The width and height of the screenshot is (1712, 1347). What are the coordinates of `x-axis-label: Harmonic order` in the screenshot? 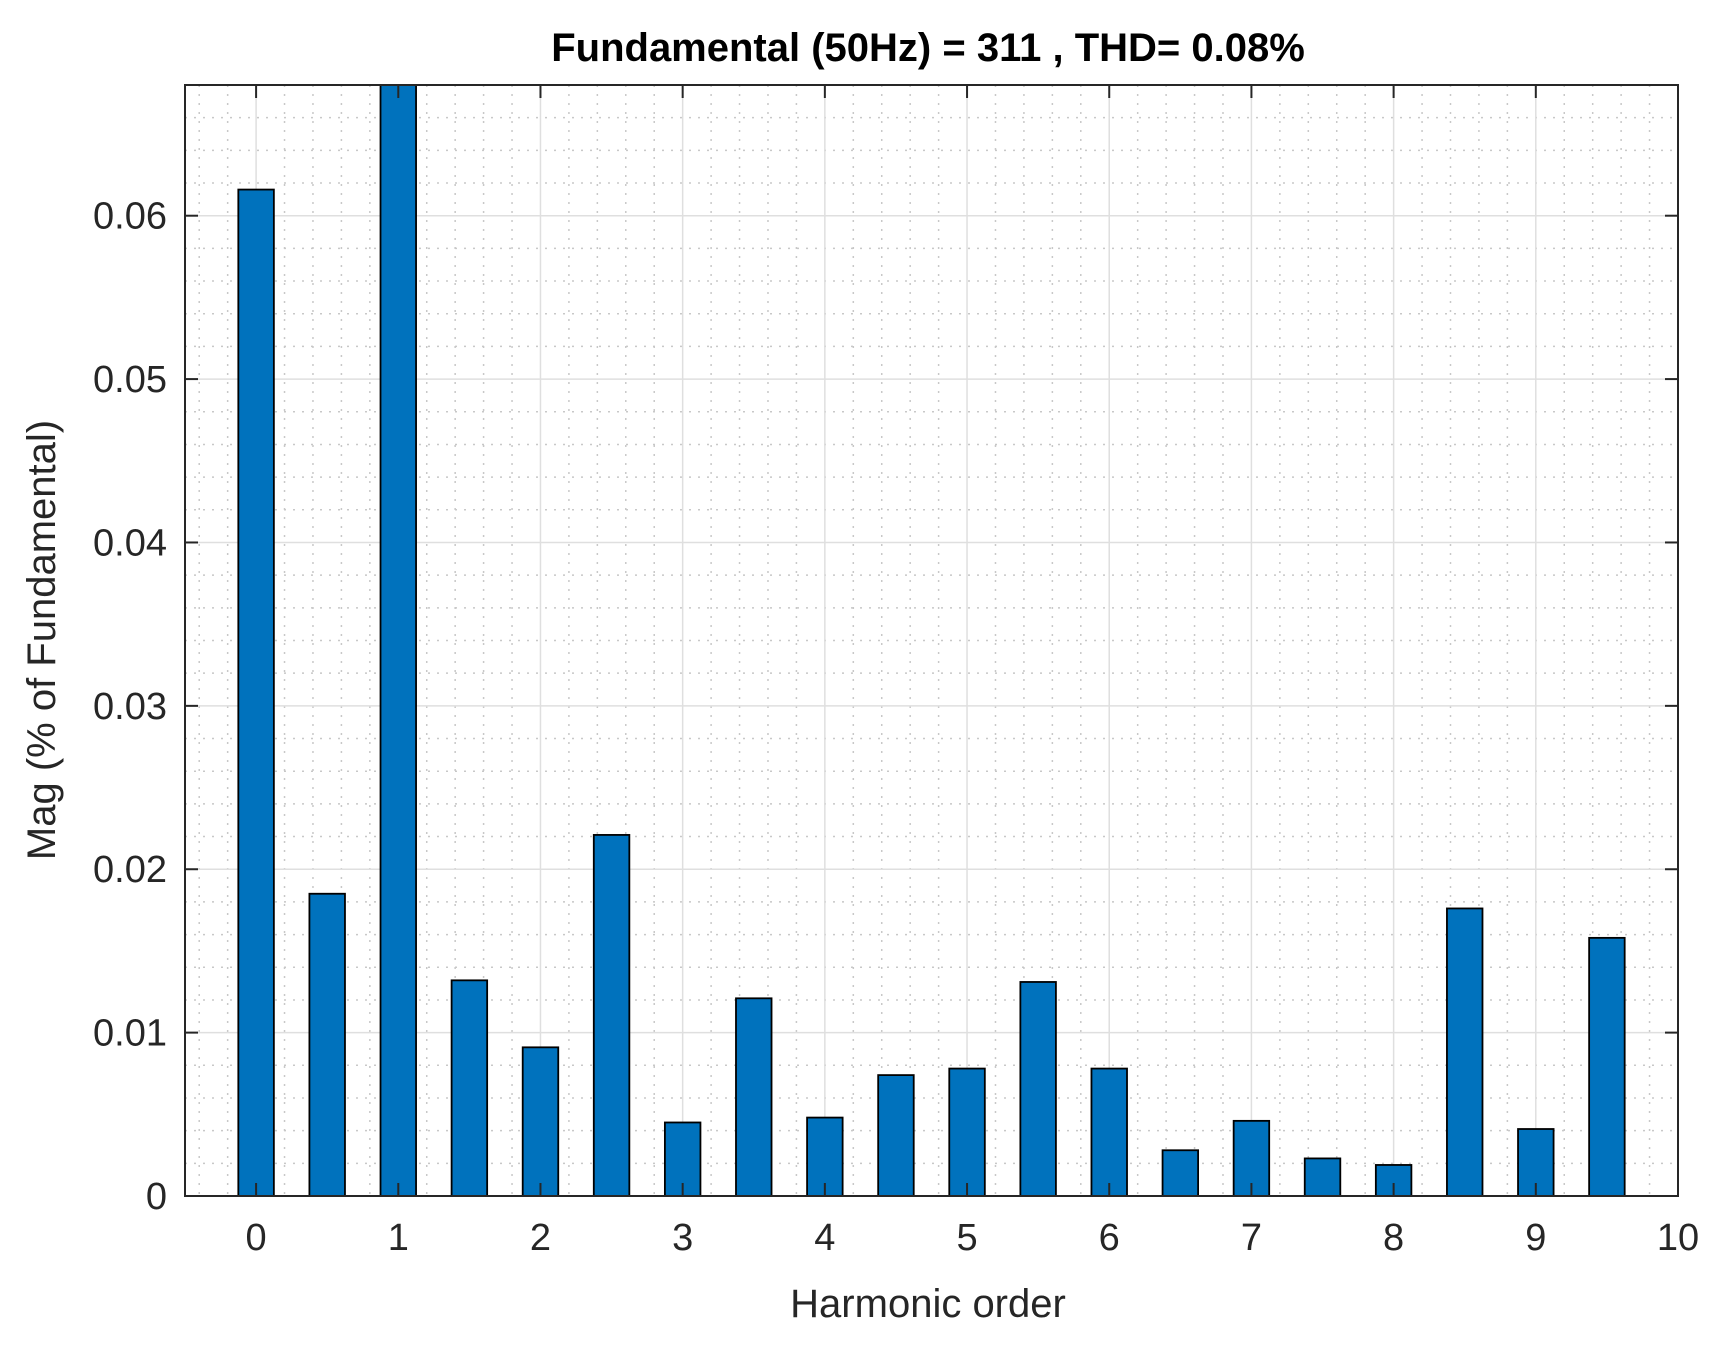 It's located at (928, 1304).